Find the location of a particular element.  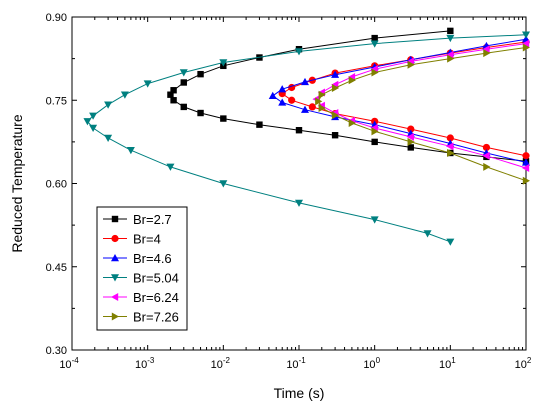

legend-box is located at coordinates (142, 268).